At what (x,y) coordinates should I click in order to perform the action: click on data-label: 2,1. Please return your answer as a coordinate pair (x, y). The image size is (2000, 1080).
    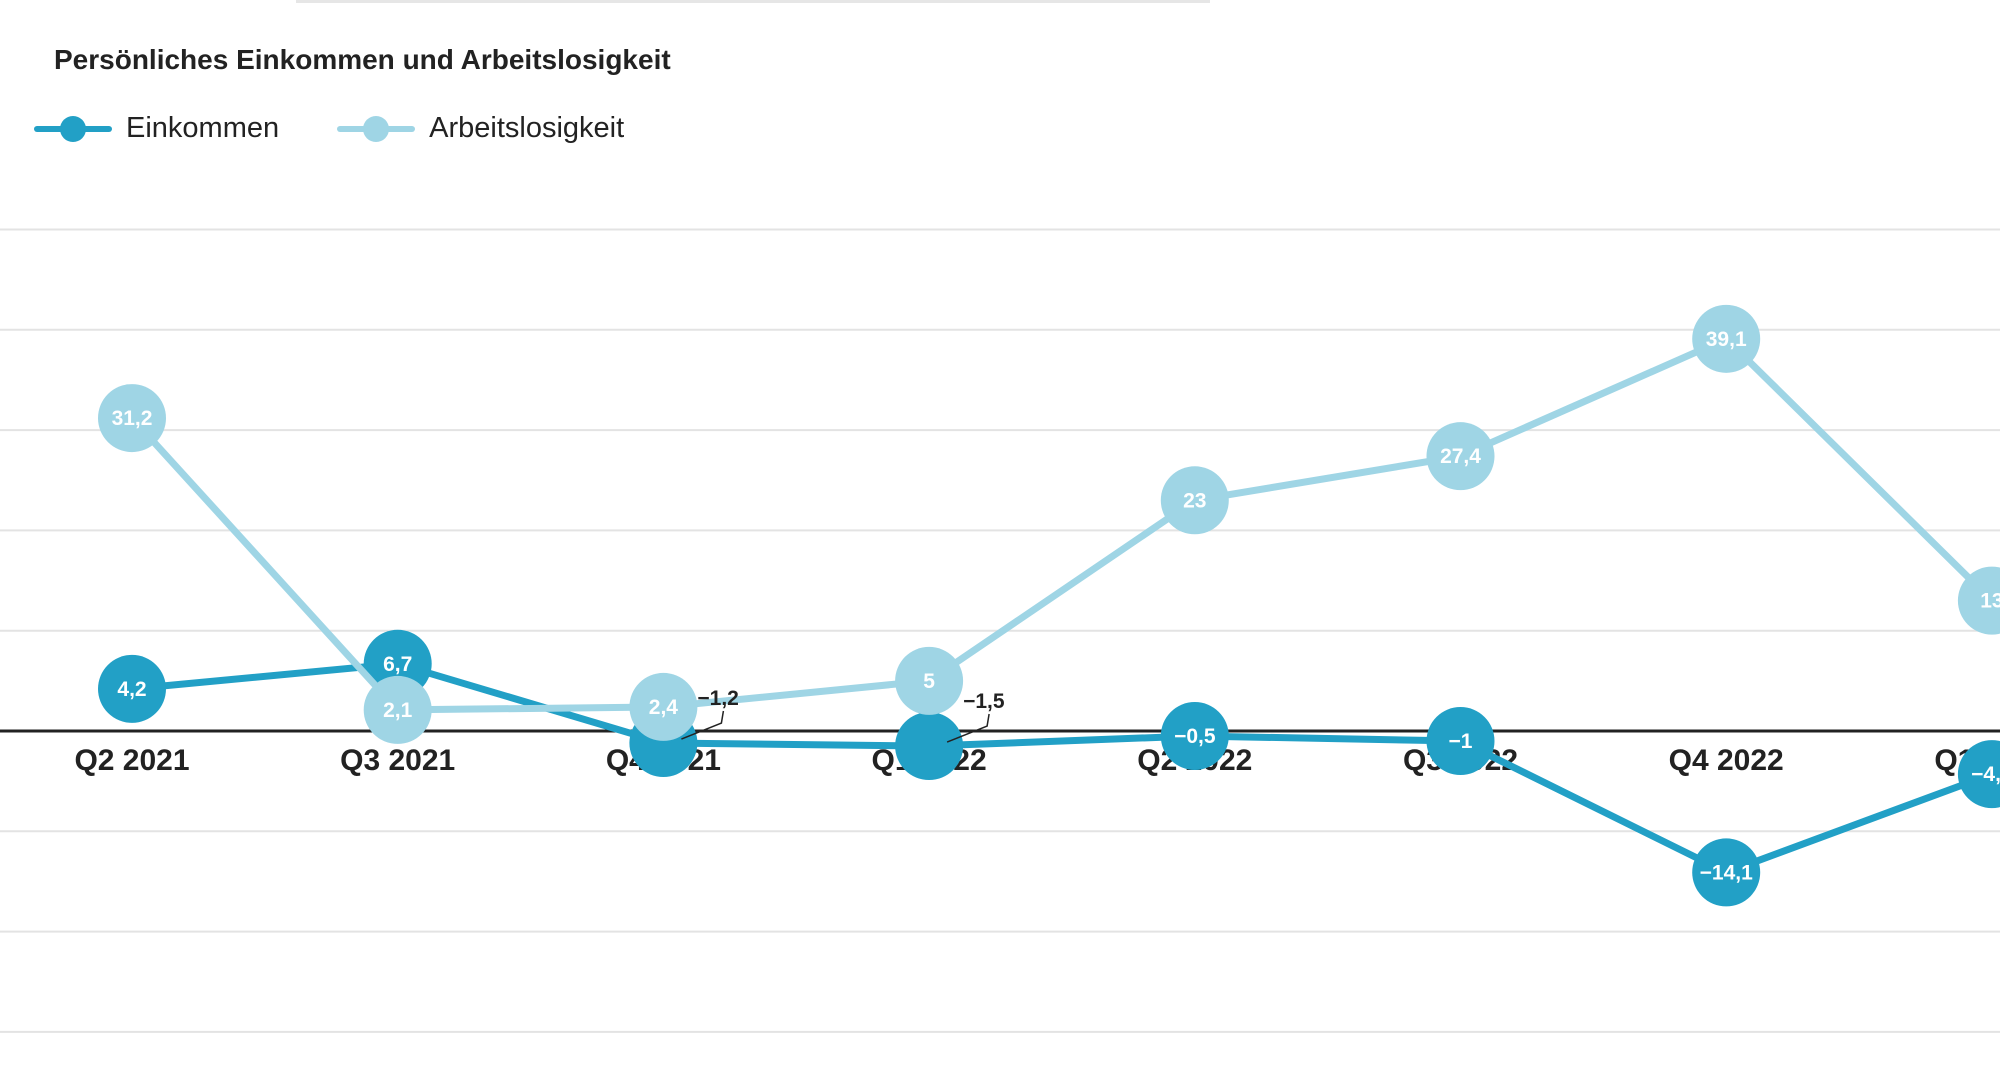
    Looking at the image, I should click on (398, 710).